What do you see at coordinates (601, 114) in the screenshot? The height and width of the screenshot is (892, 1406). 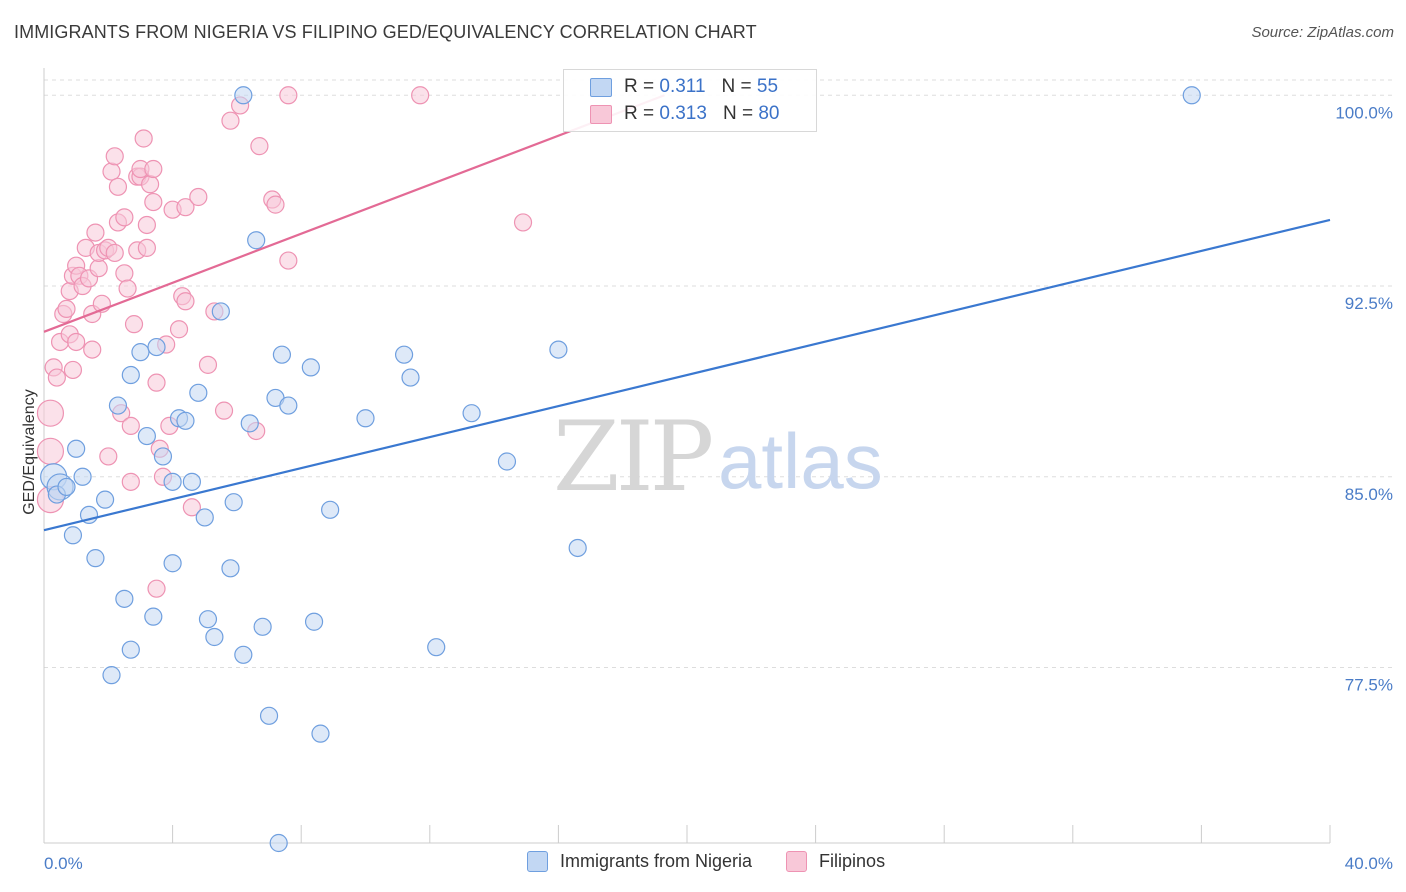 I see `legend-swatch-filipino` at bounding box center [601, 114].